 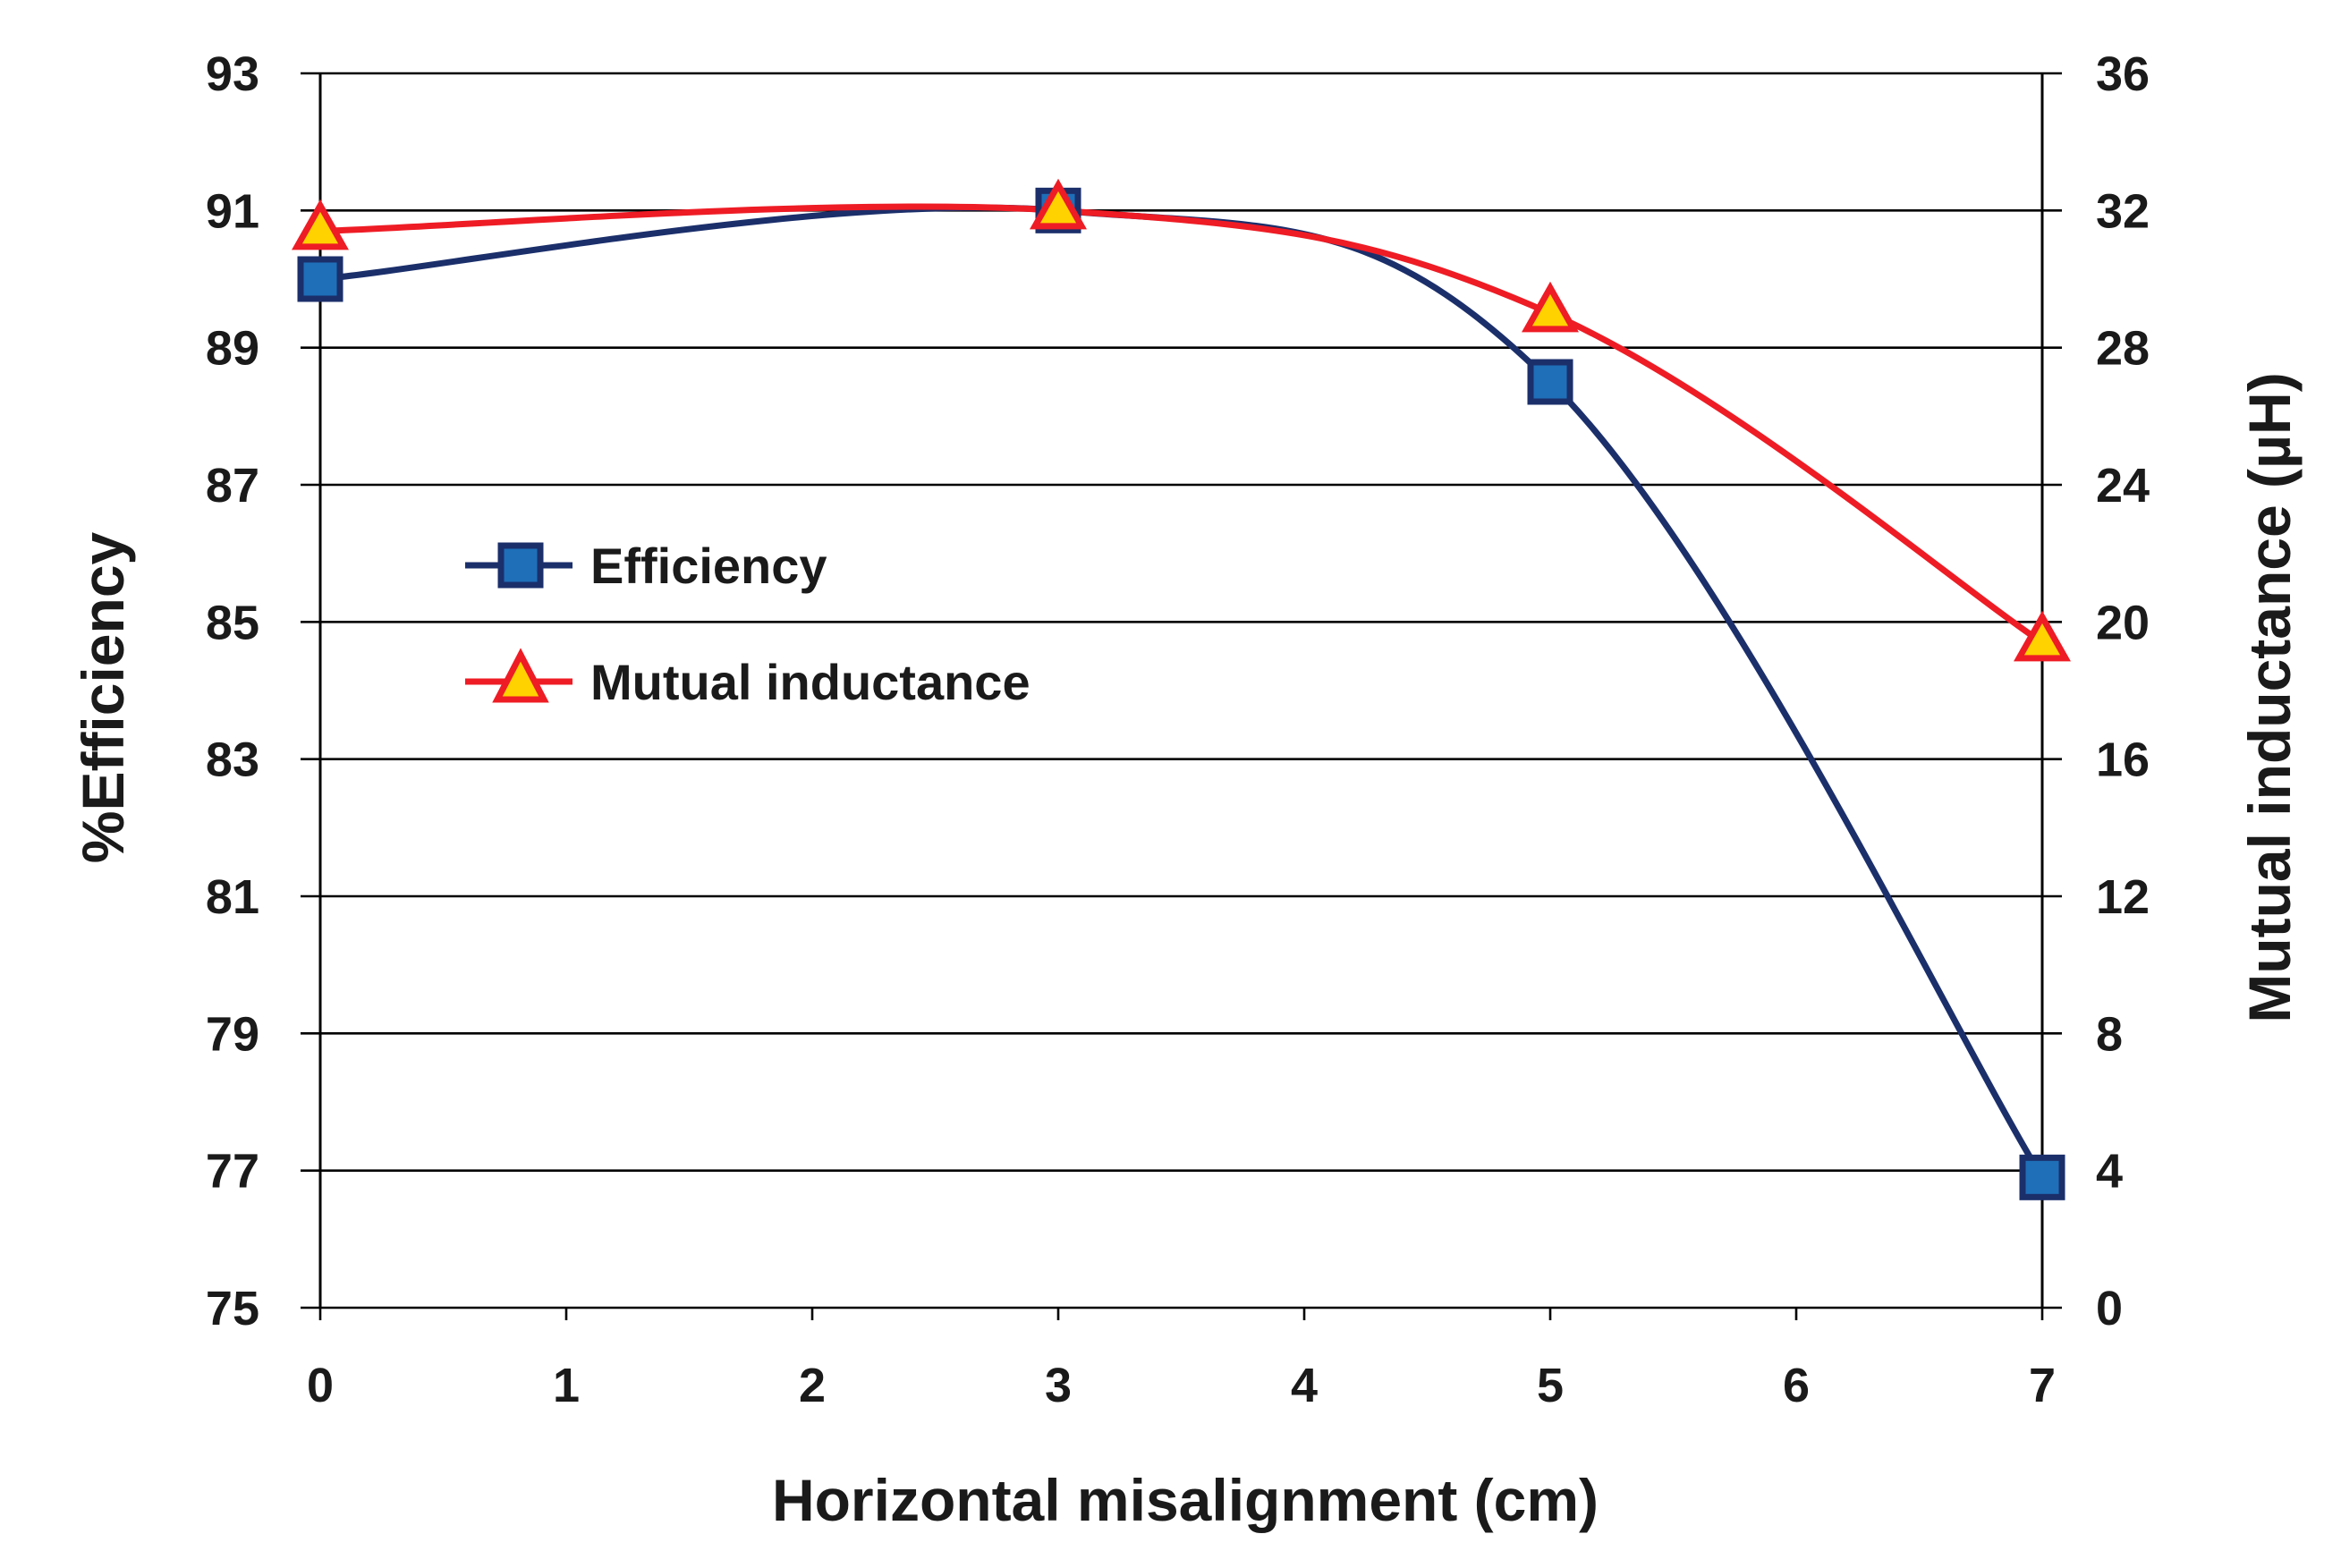 What do you see at coordinates (1304, 1385) in the screenshot?
I see `x-tick-label-4: 4` at bounding box center [1304, 1385].